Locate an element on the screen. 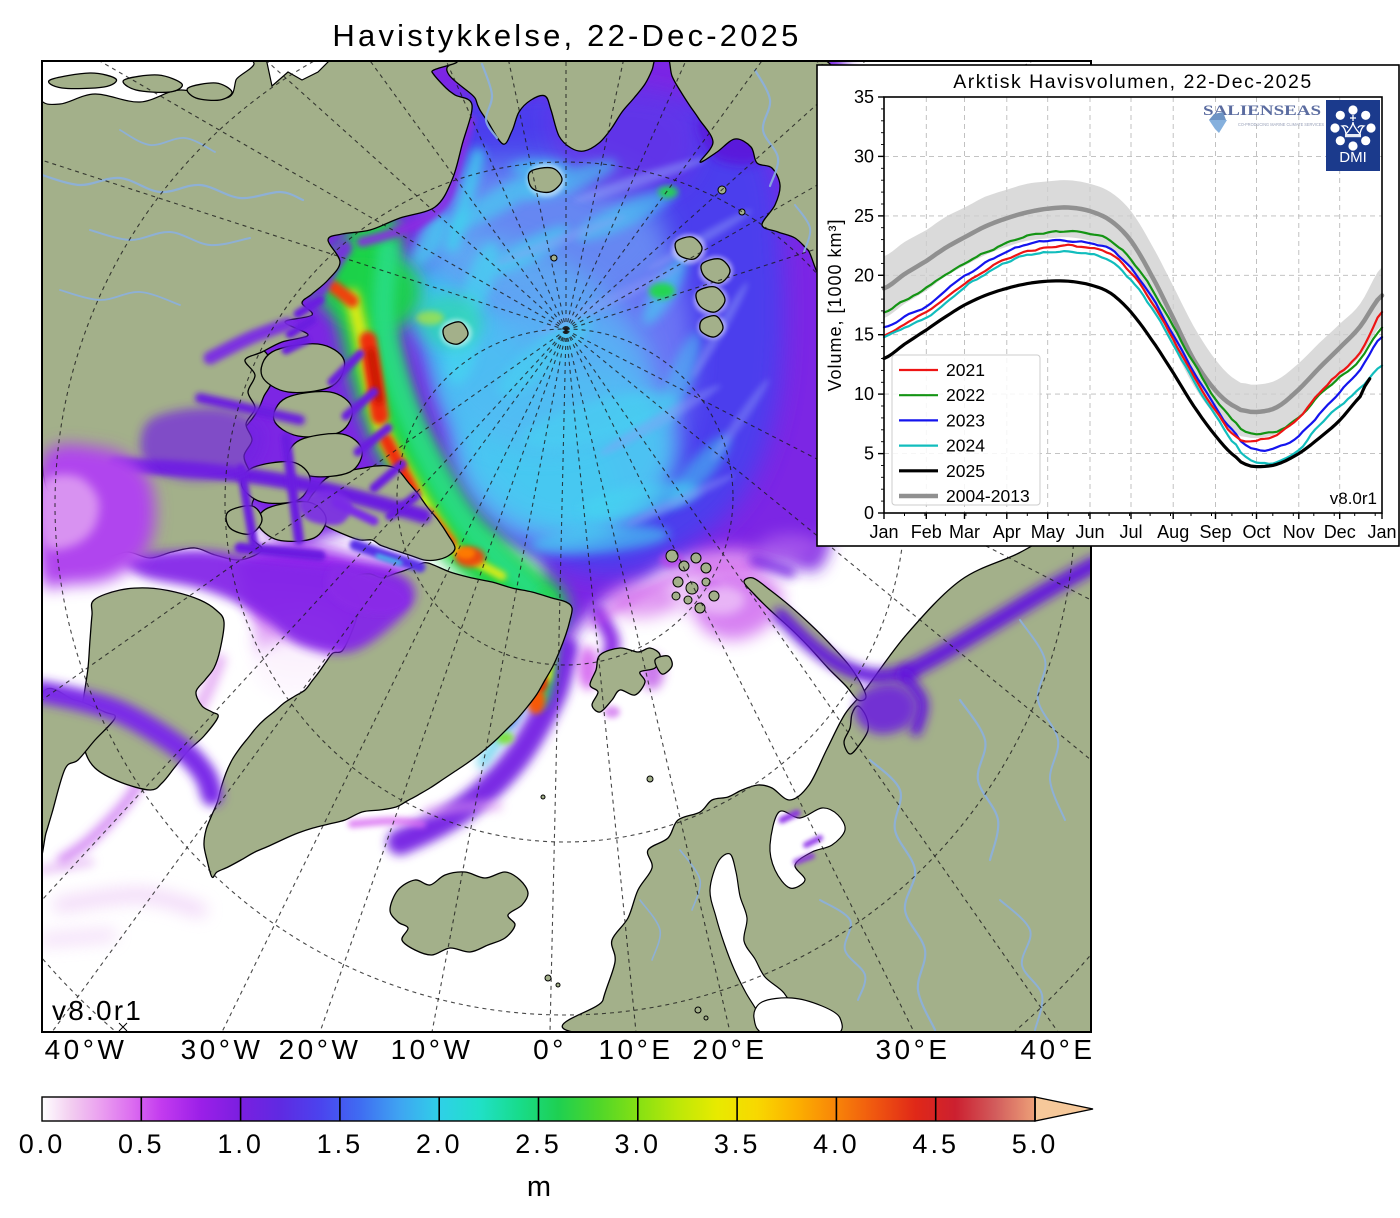  svg-text: 0.0 is located at coordinates (42, 1144).